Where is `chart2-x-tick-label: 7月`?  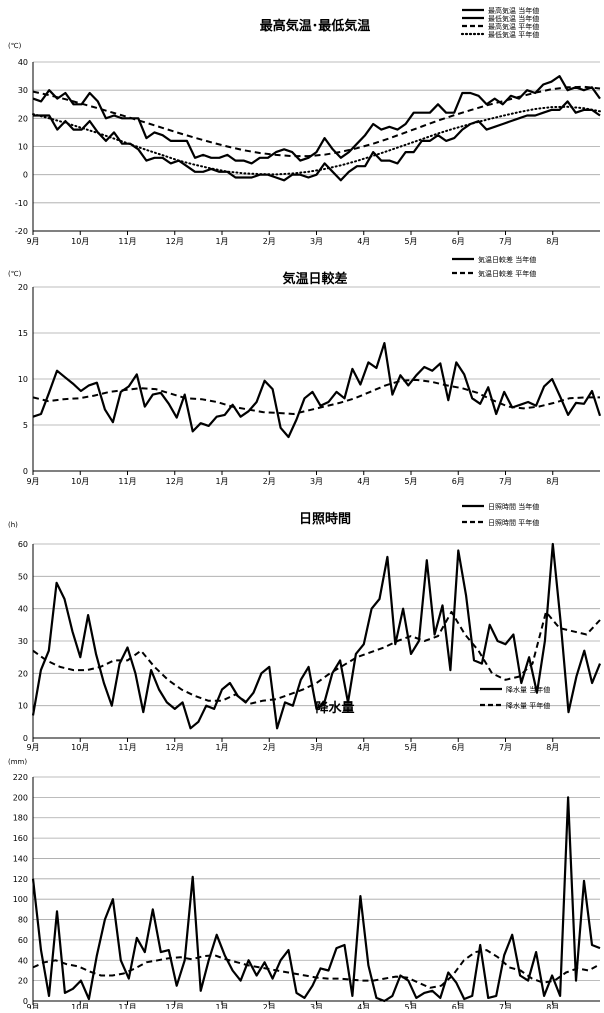 chart2-x-tick-label: 7月 is located at coordinates (505, 481).